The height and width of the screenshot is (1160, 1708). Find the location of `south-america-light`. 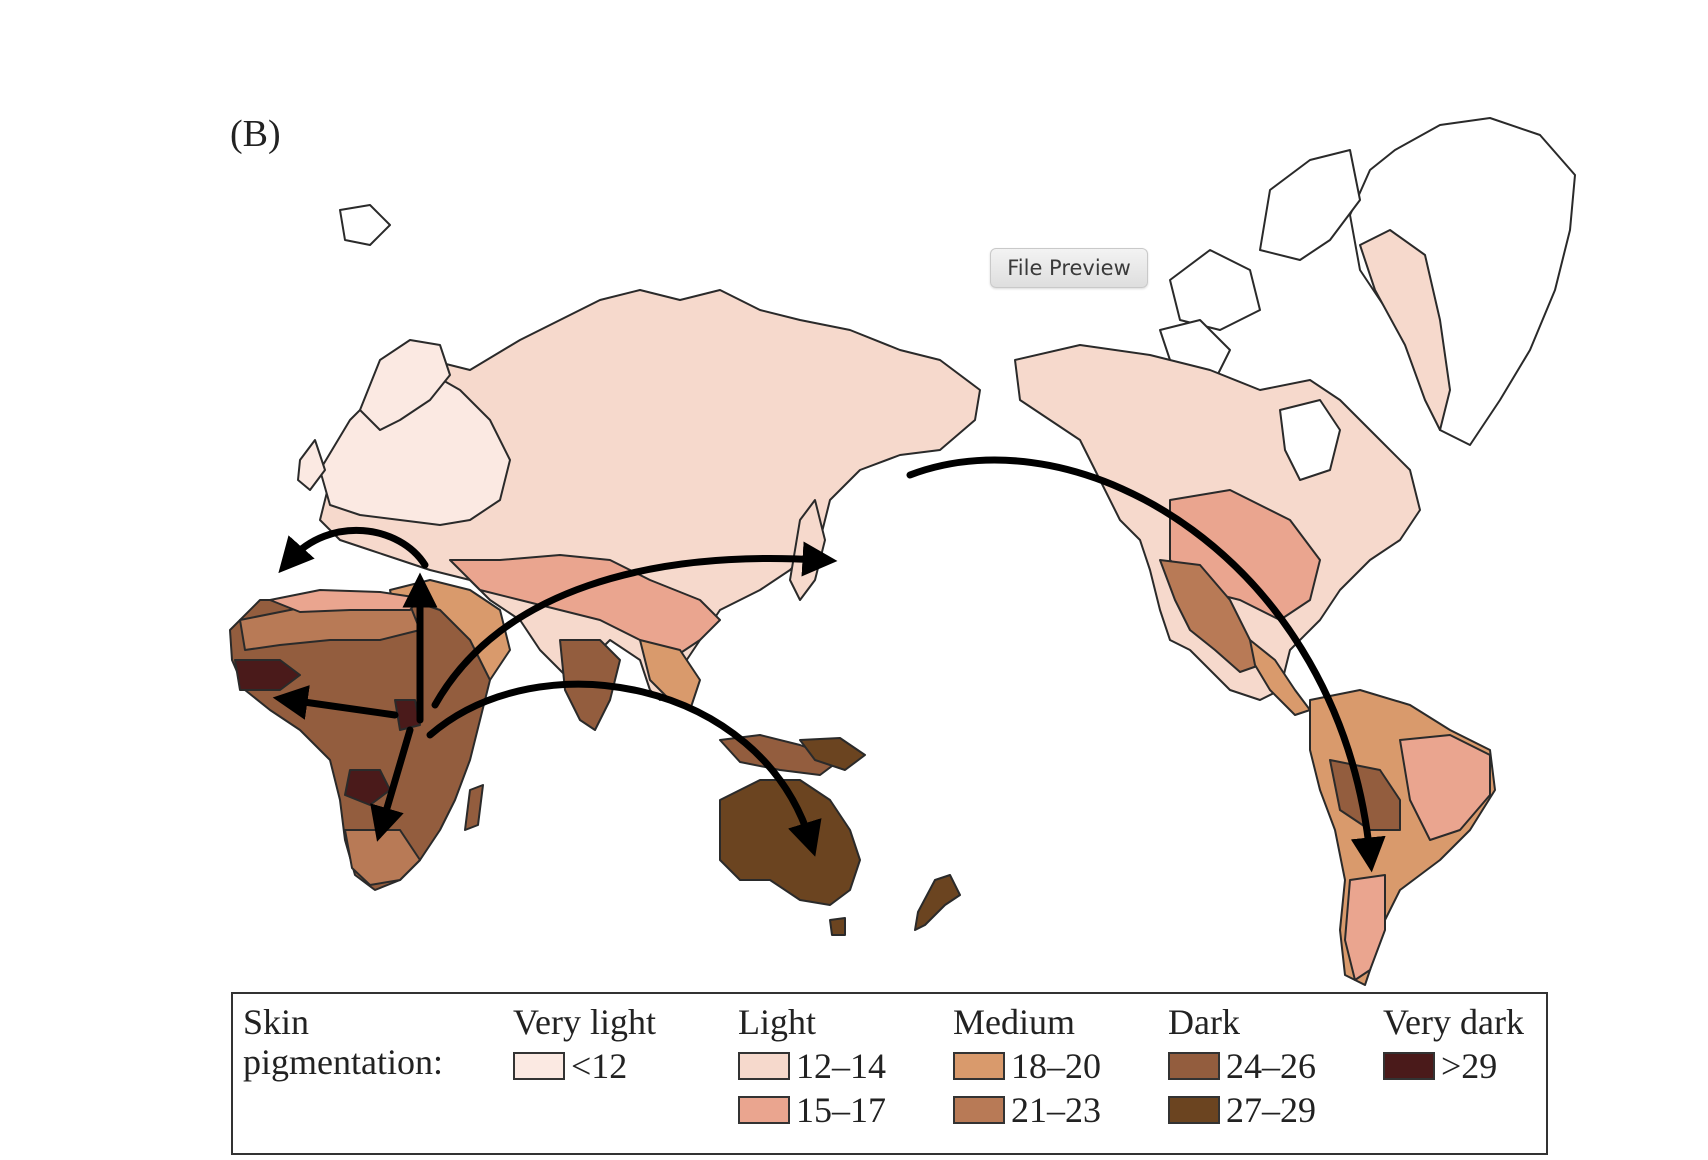

south-america-light is located at coordinates (1445, 787).